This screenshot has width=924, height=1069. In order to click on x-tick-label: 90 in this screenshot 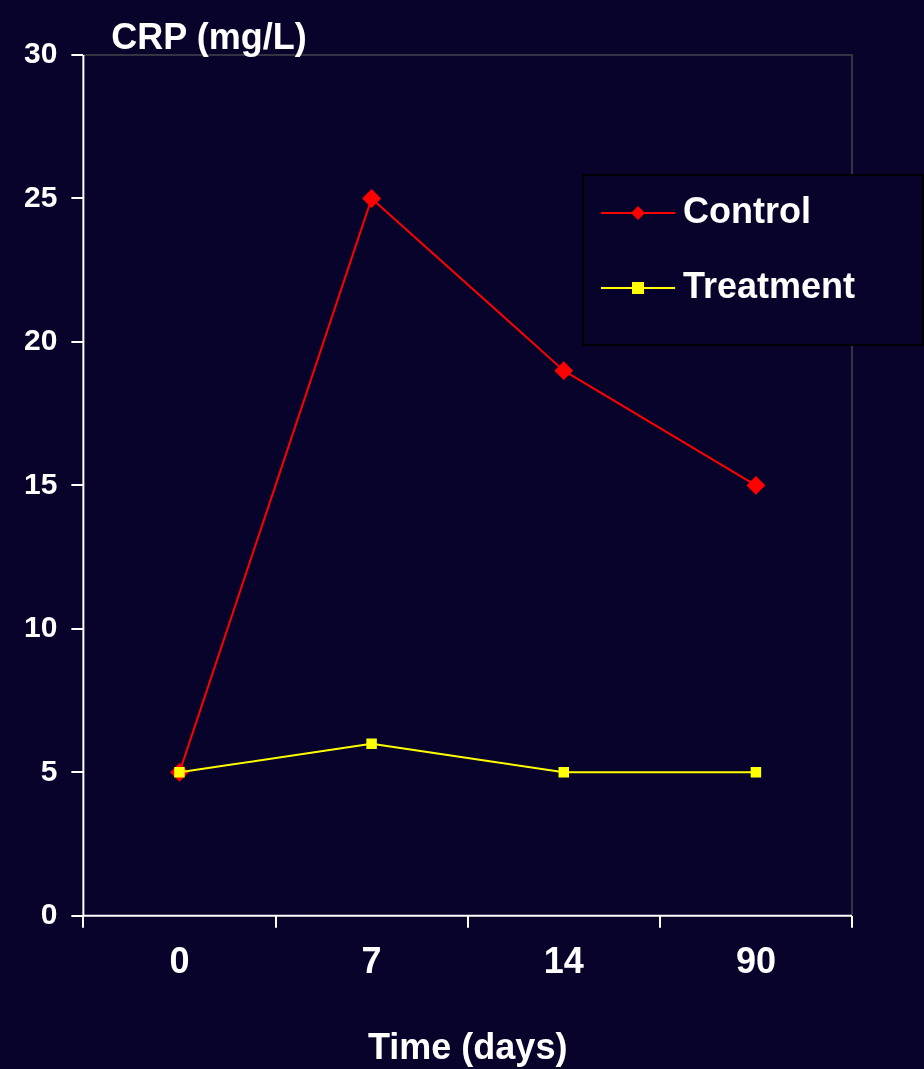, I will do `click(755, 961)`.